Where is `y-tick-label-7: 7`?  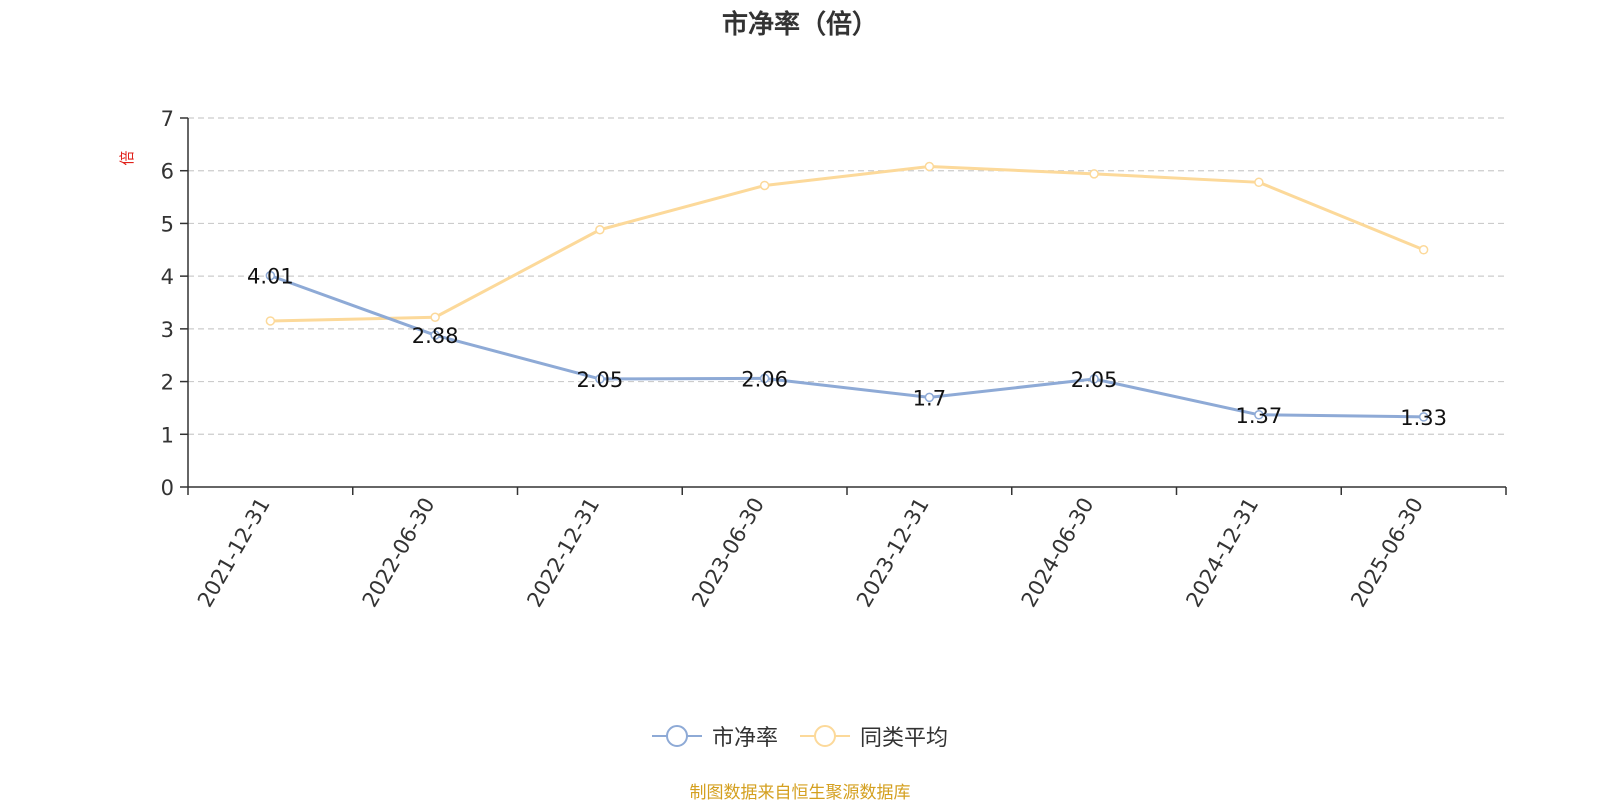 y-tick-label-7: 7 is located at coordinates (167, 119).